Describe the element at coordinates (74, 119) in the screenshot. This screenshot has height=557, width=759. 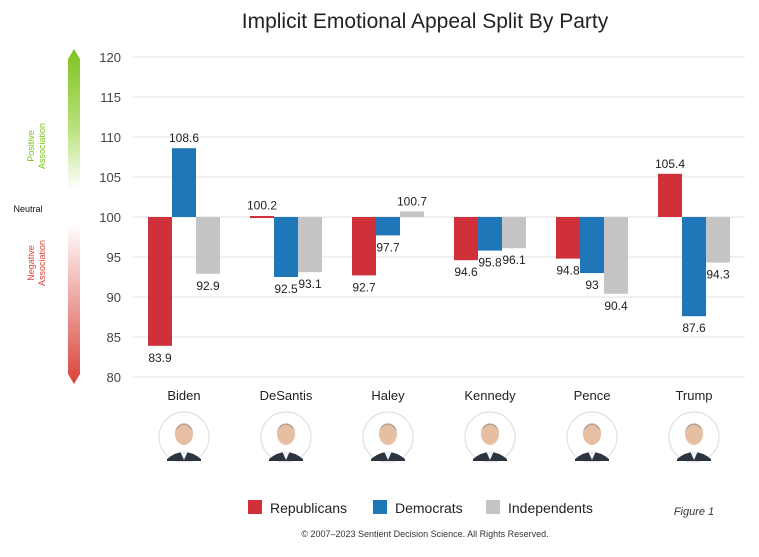
I see `positive-gradient-arrow` at that location.